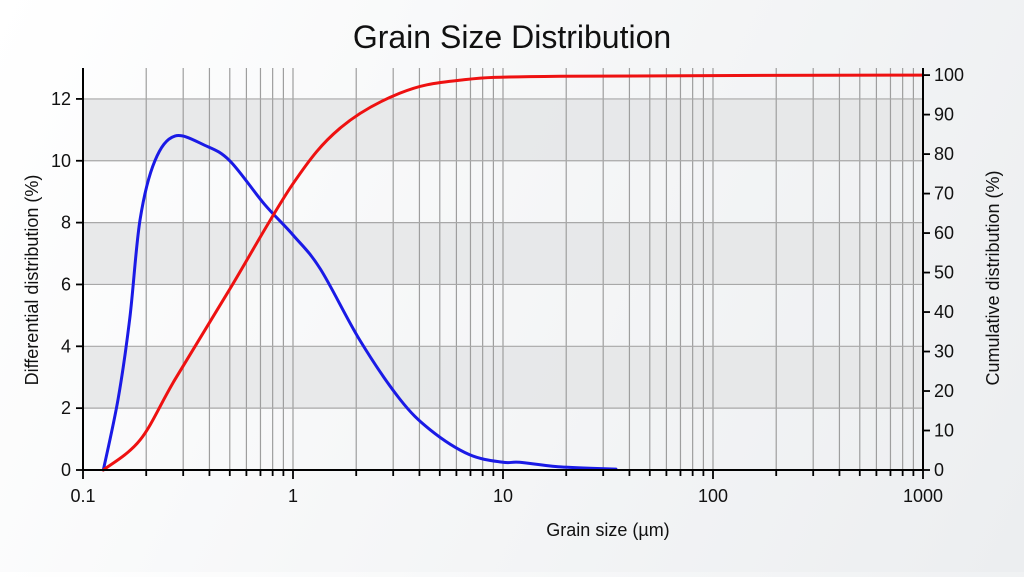  I want to click on right-y-tick-label: 90, so click(944, 115).